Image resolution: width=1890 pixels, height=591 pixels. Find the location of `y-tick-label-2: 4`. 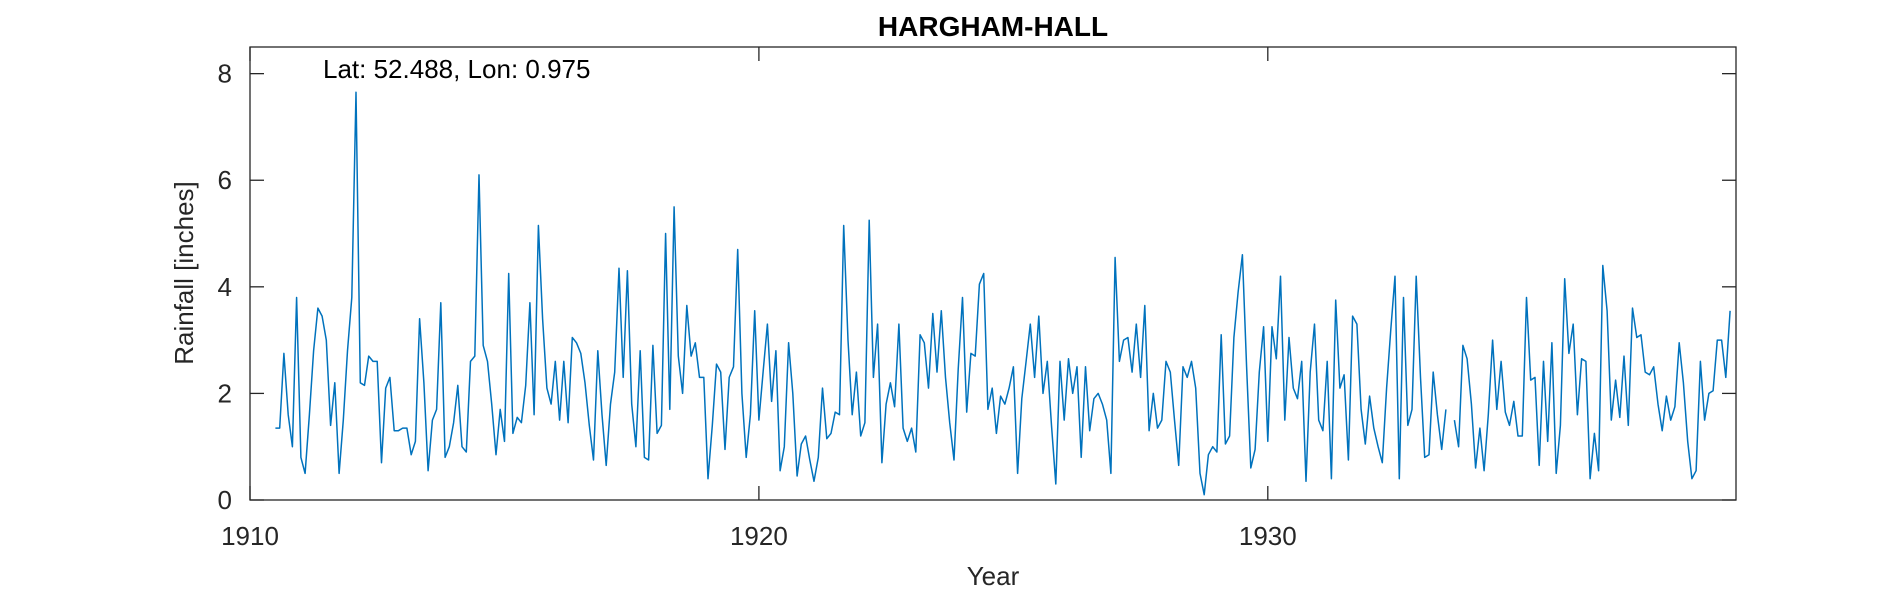

y-tick-label-2: 4 is located at coordinates (225, 287).